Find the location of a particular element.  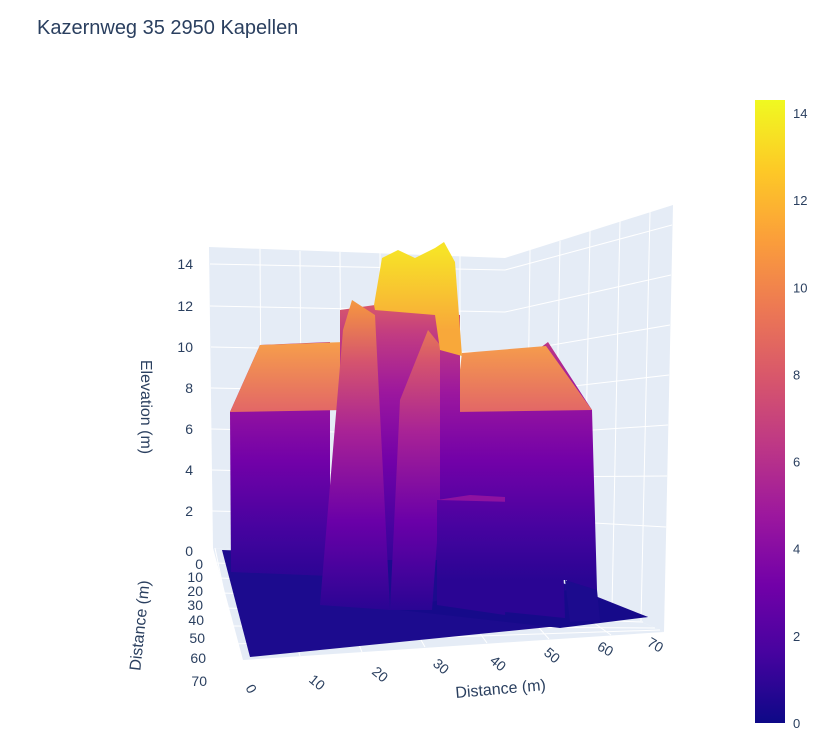

y-axis-title: Distance (m) is located at coordinates (140, 626).